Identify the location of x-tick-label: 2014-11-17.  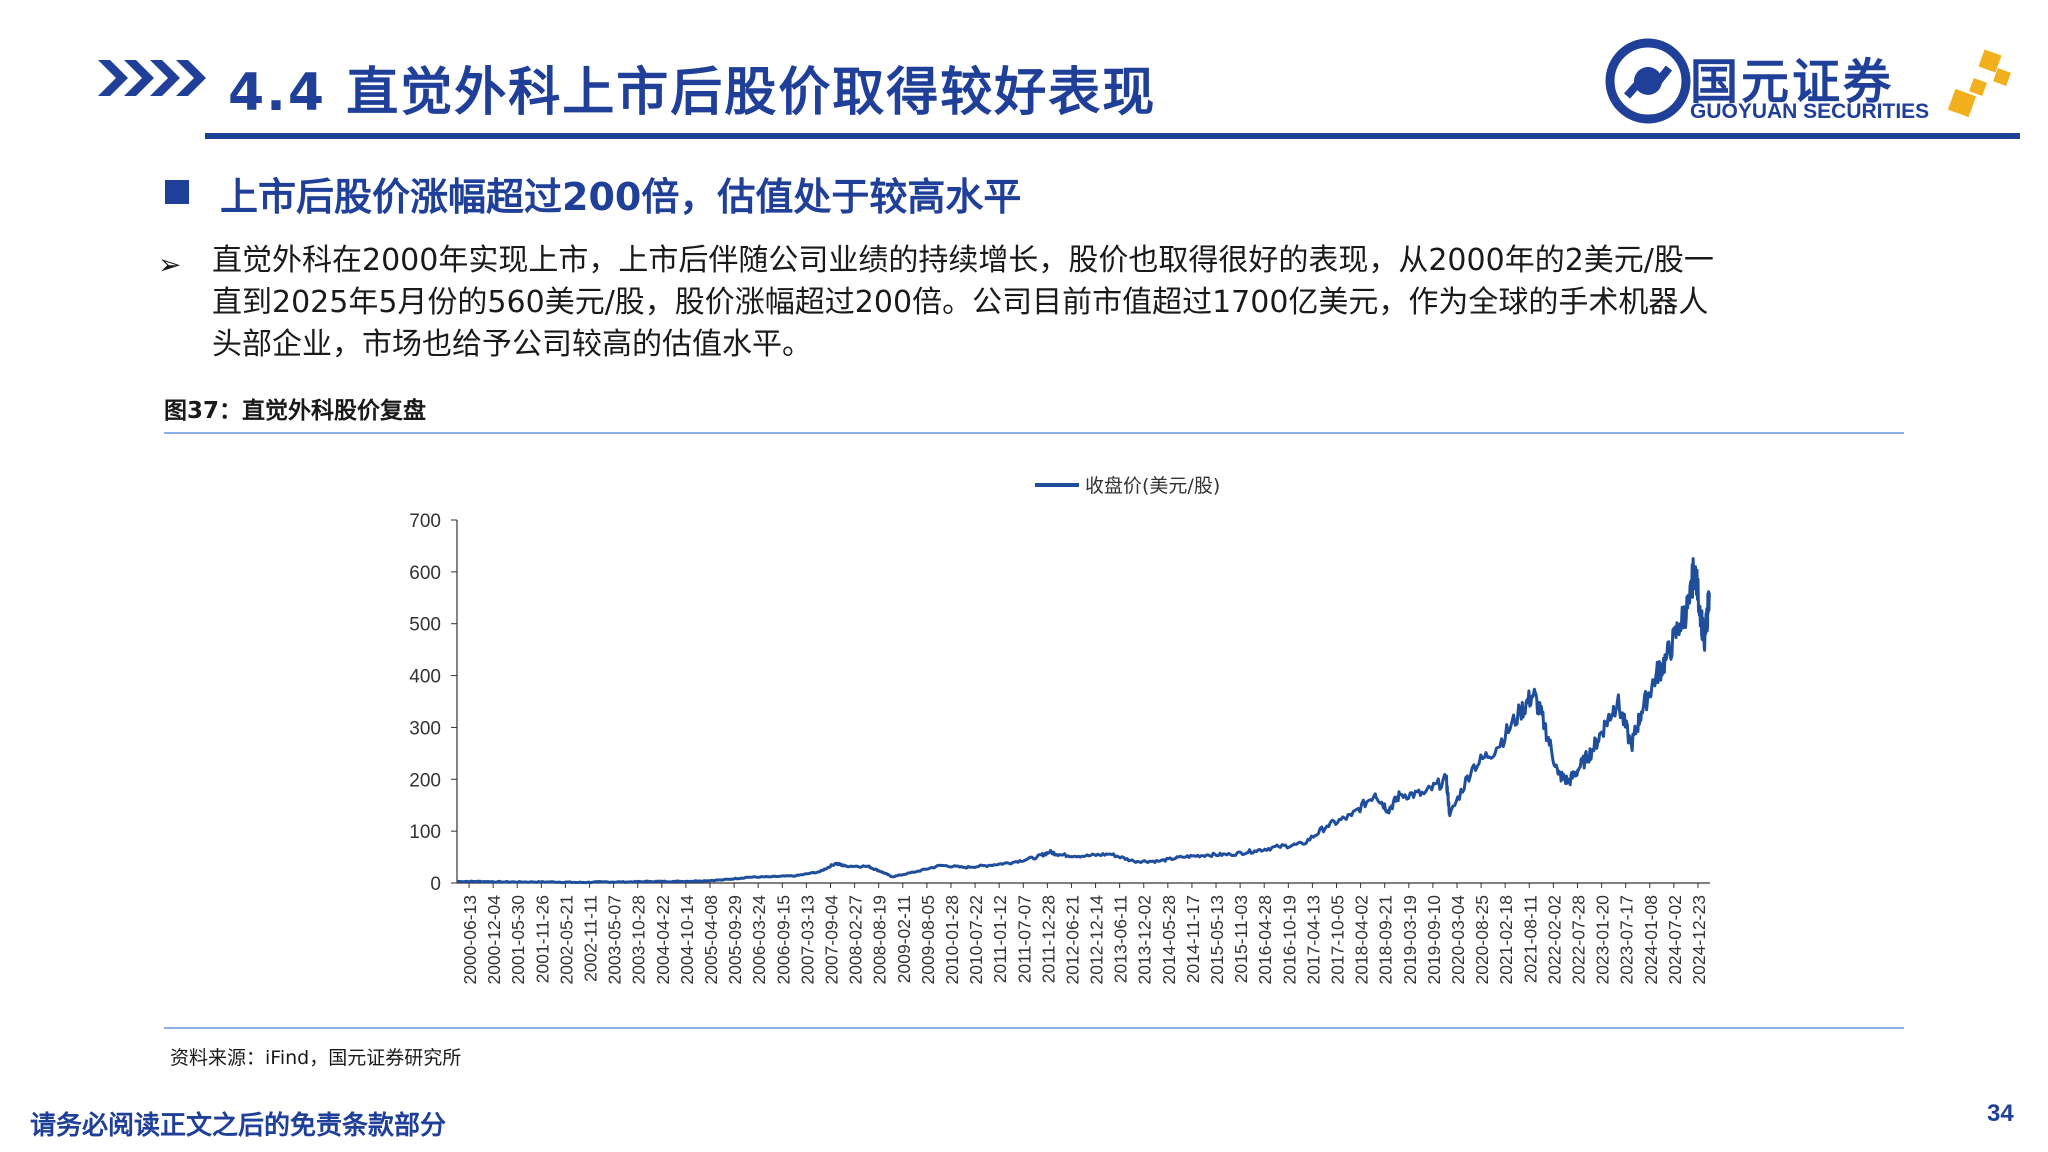
(1193, 939).